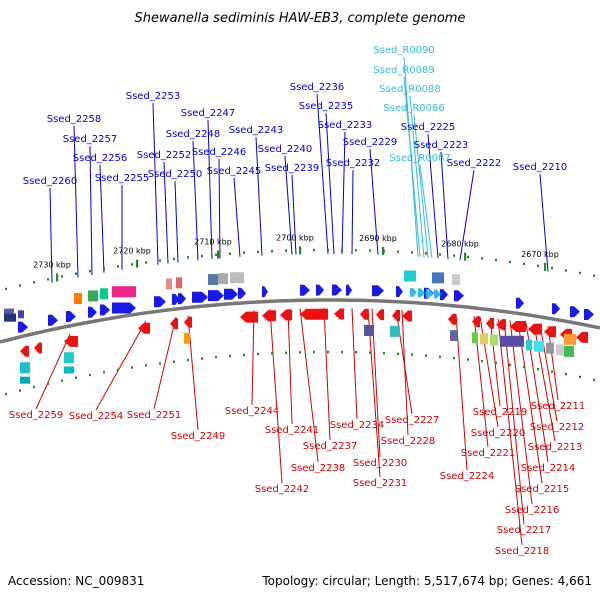  I want to click on gene-label-ssed-2258: Ssed_2258, so click(74, 119).